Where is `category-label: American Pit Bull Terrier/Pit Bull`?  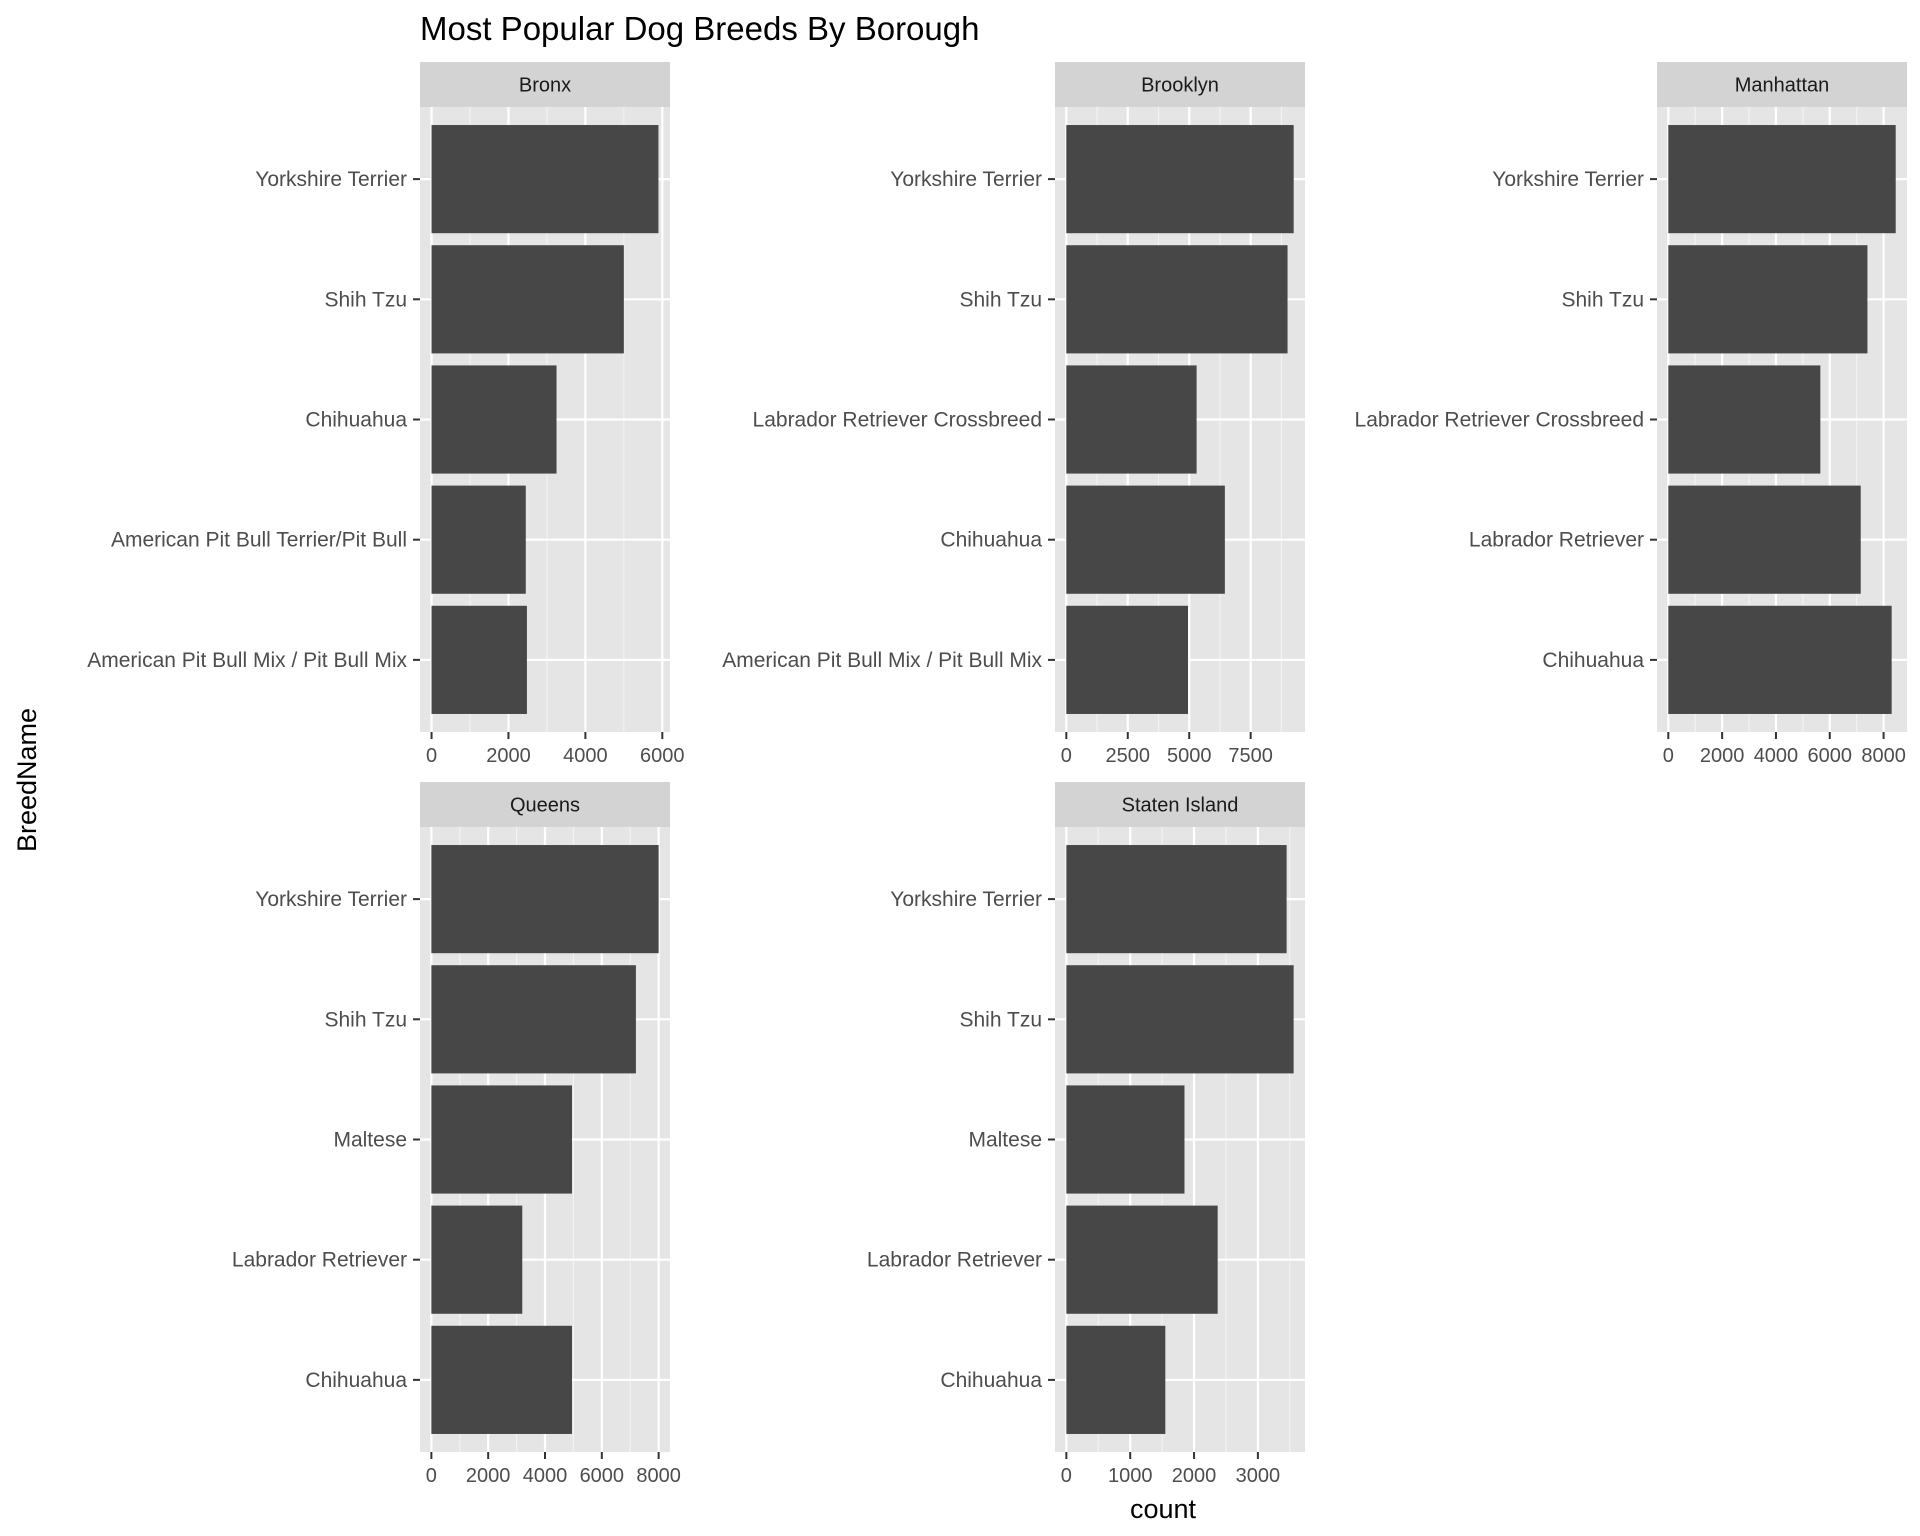
category-label: American Pit Bull Terrier/Pit Bull is located at coordinates (259, 540).